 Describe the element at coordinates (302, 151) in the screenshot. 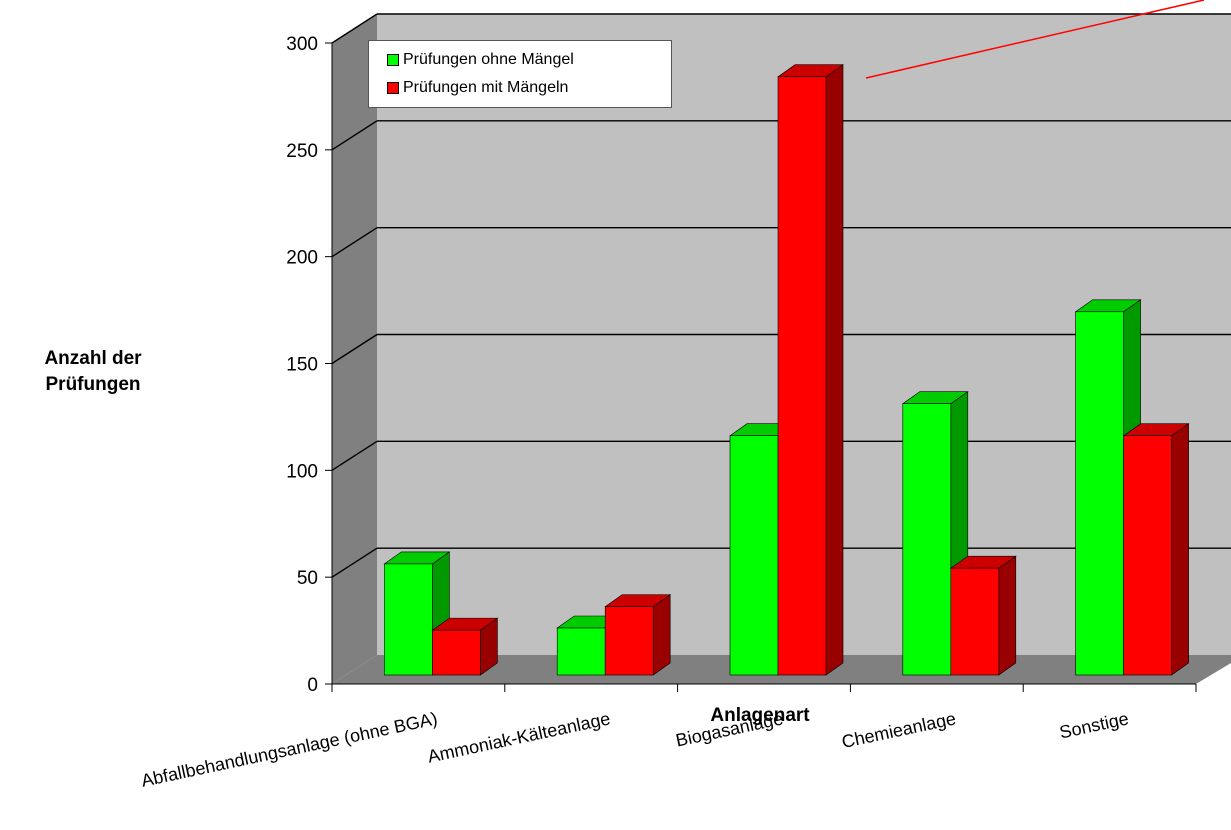

I see `y-tick-label: 250` at that location.